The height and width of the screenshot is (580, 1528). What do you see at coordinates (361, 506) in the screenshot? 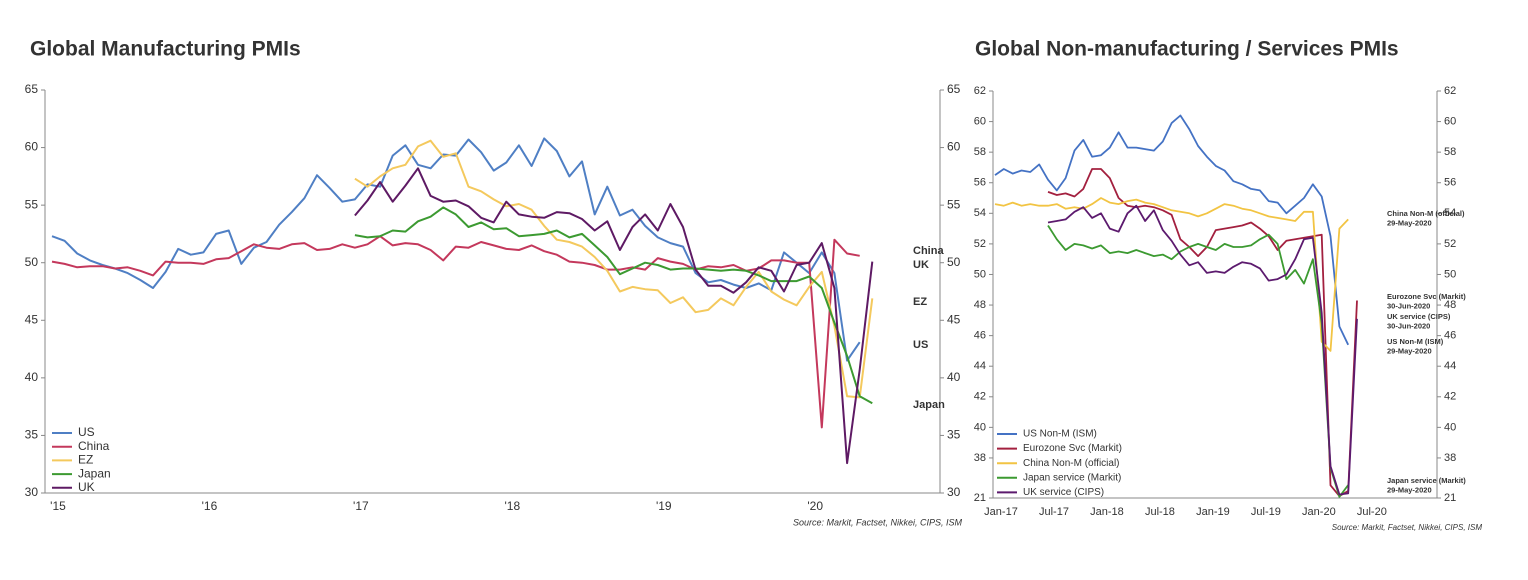
I see `x-tick-label: '17` at bounding box center [361, 506].